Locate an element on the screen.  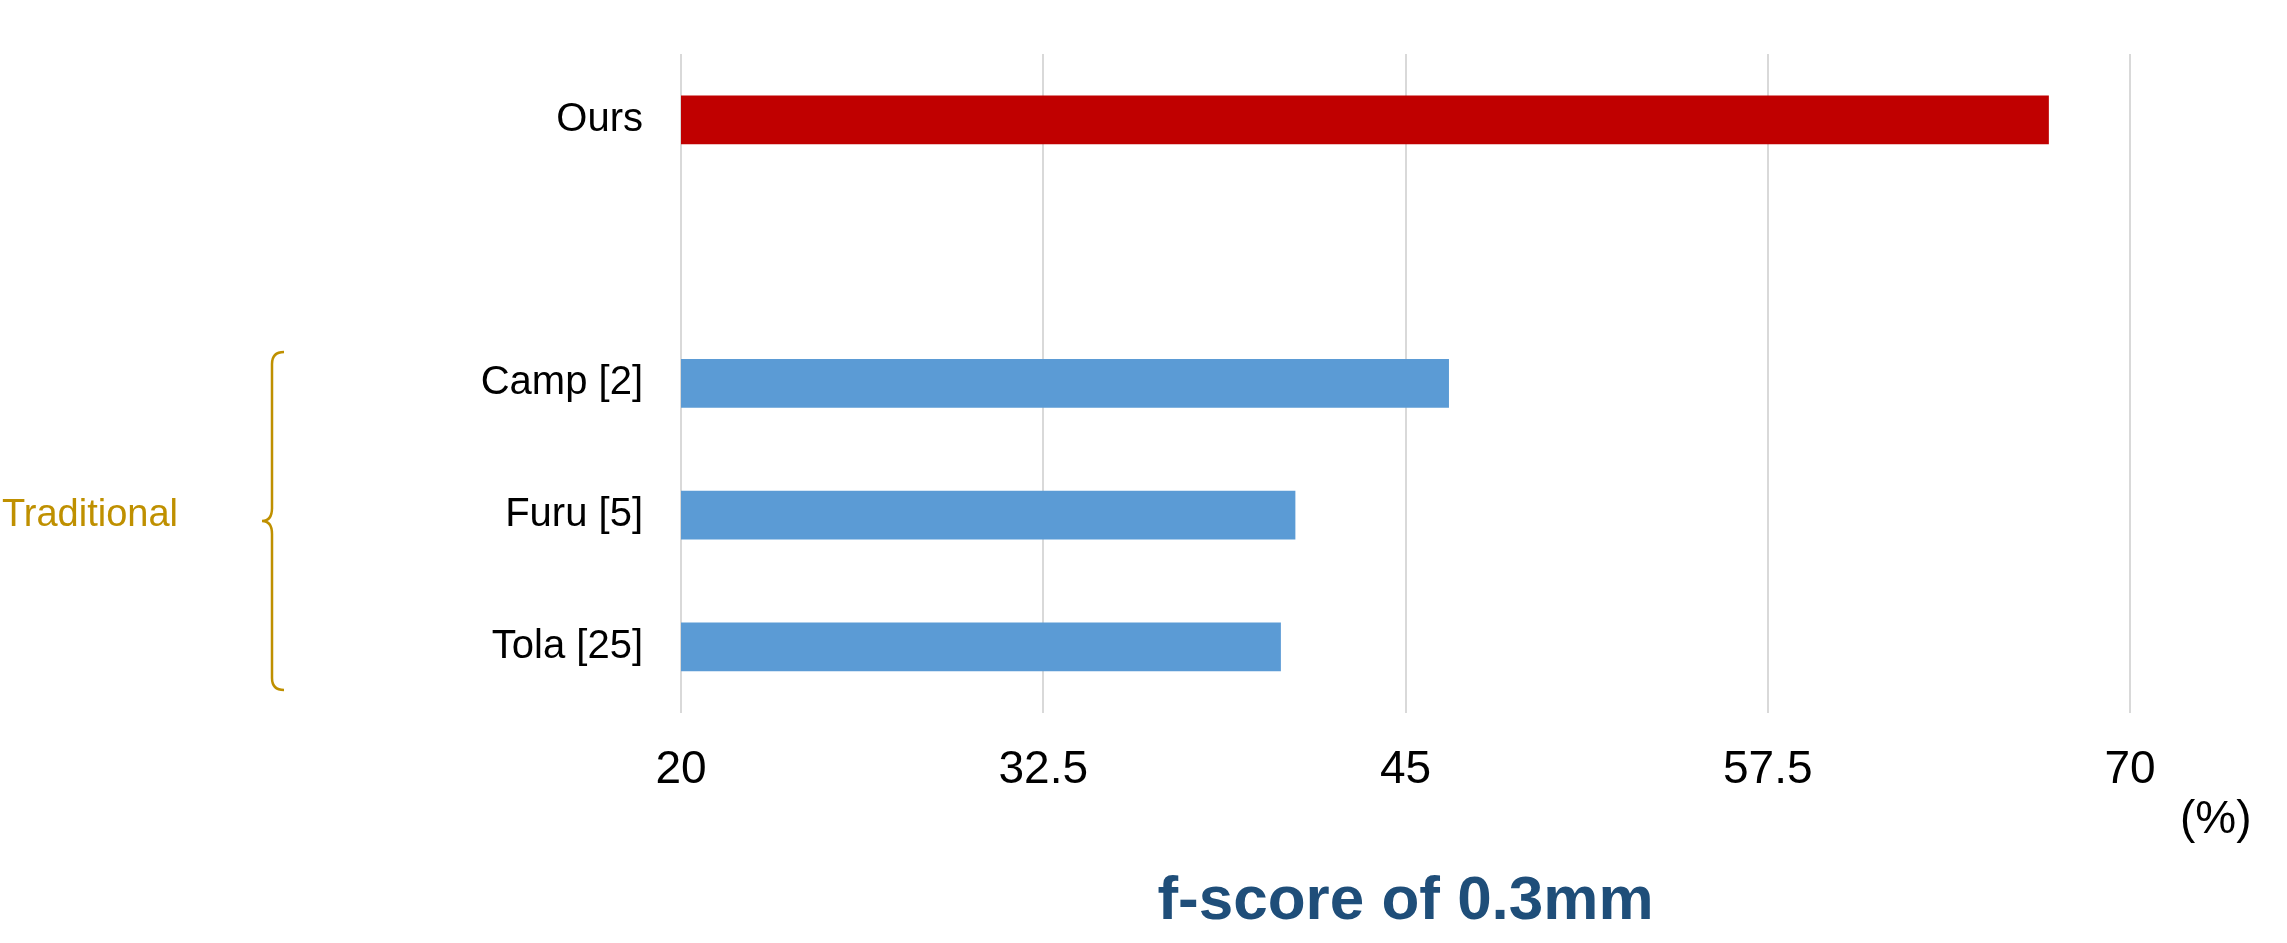
x-axis-title: f-score of 0.3mm is located at coordinates (1405, 897).